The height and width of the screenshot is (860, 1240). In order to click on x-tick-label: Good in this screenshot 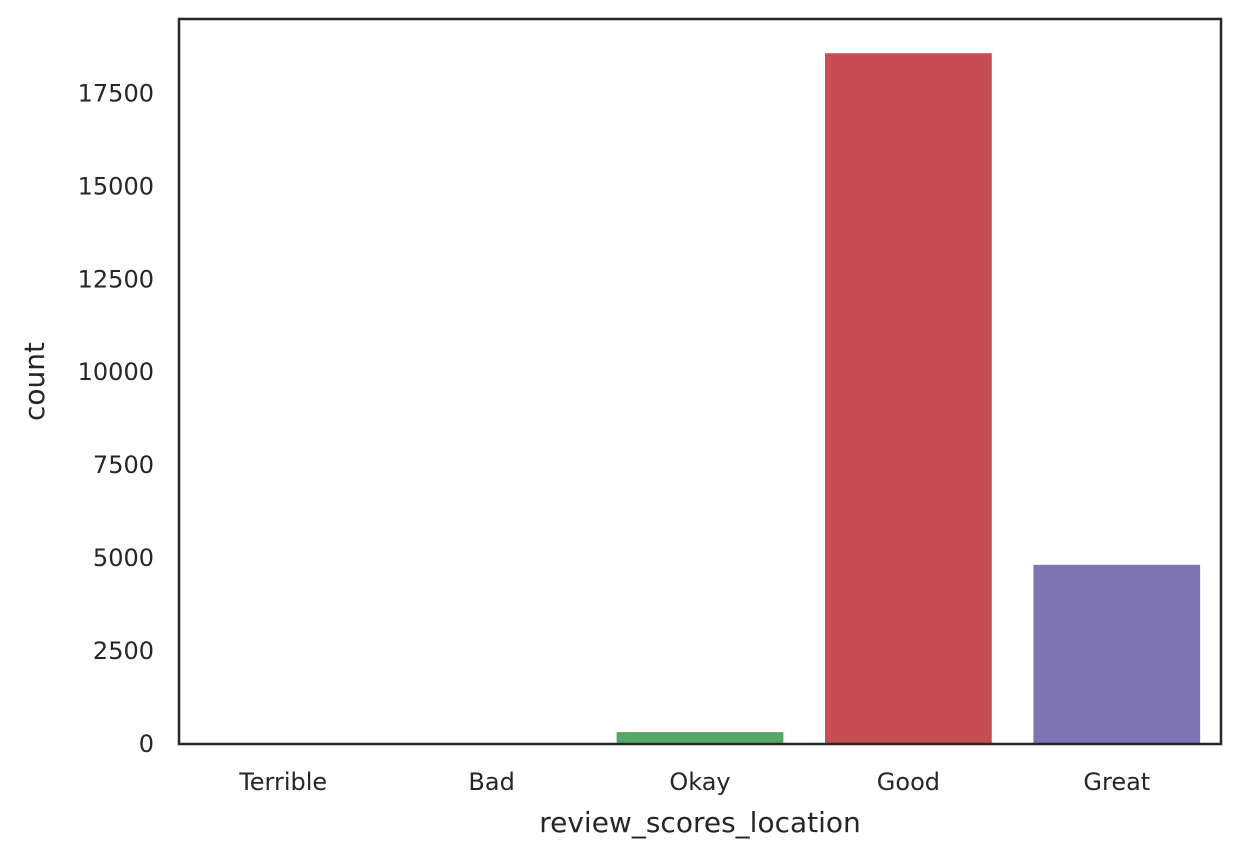, I will do `click(908, 782)`.